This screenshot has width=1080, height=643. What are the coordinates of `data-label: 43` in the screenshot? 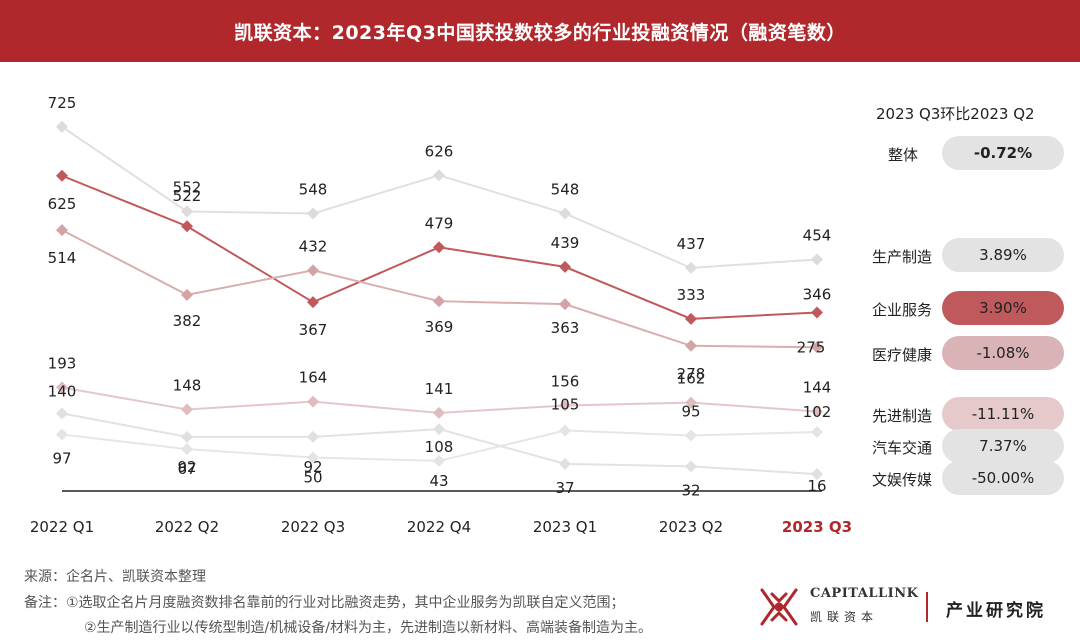 It's located at (438, 481).